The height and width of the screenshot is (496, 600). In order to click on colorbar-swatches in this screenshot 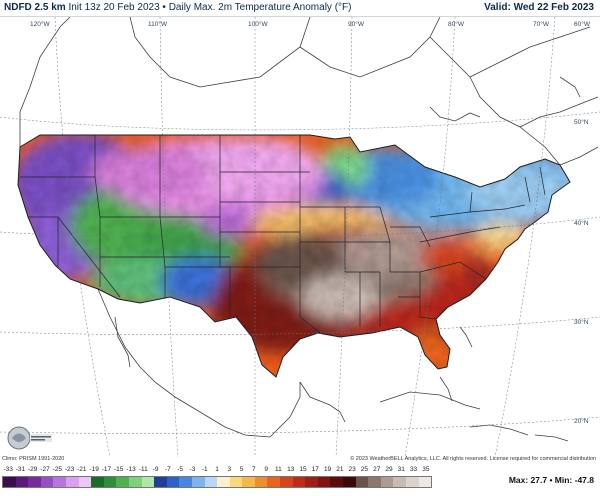, I will do `click(217, 482)`.